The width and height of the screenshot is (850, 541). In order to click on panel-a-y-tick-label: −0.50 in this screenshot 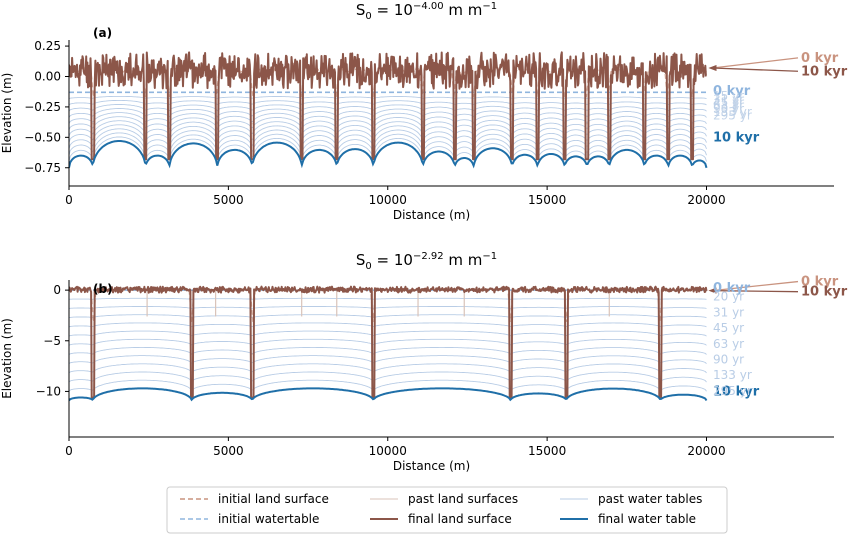, I will do `click(42, 137)`.